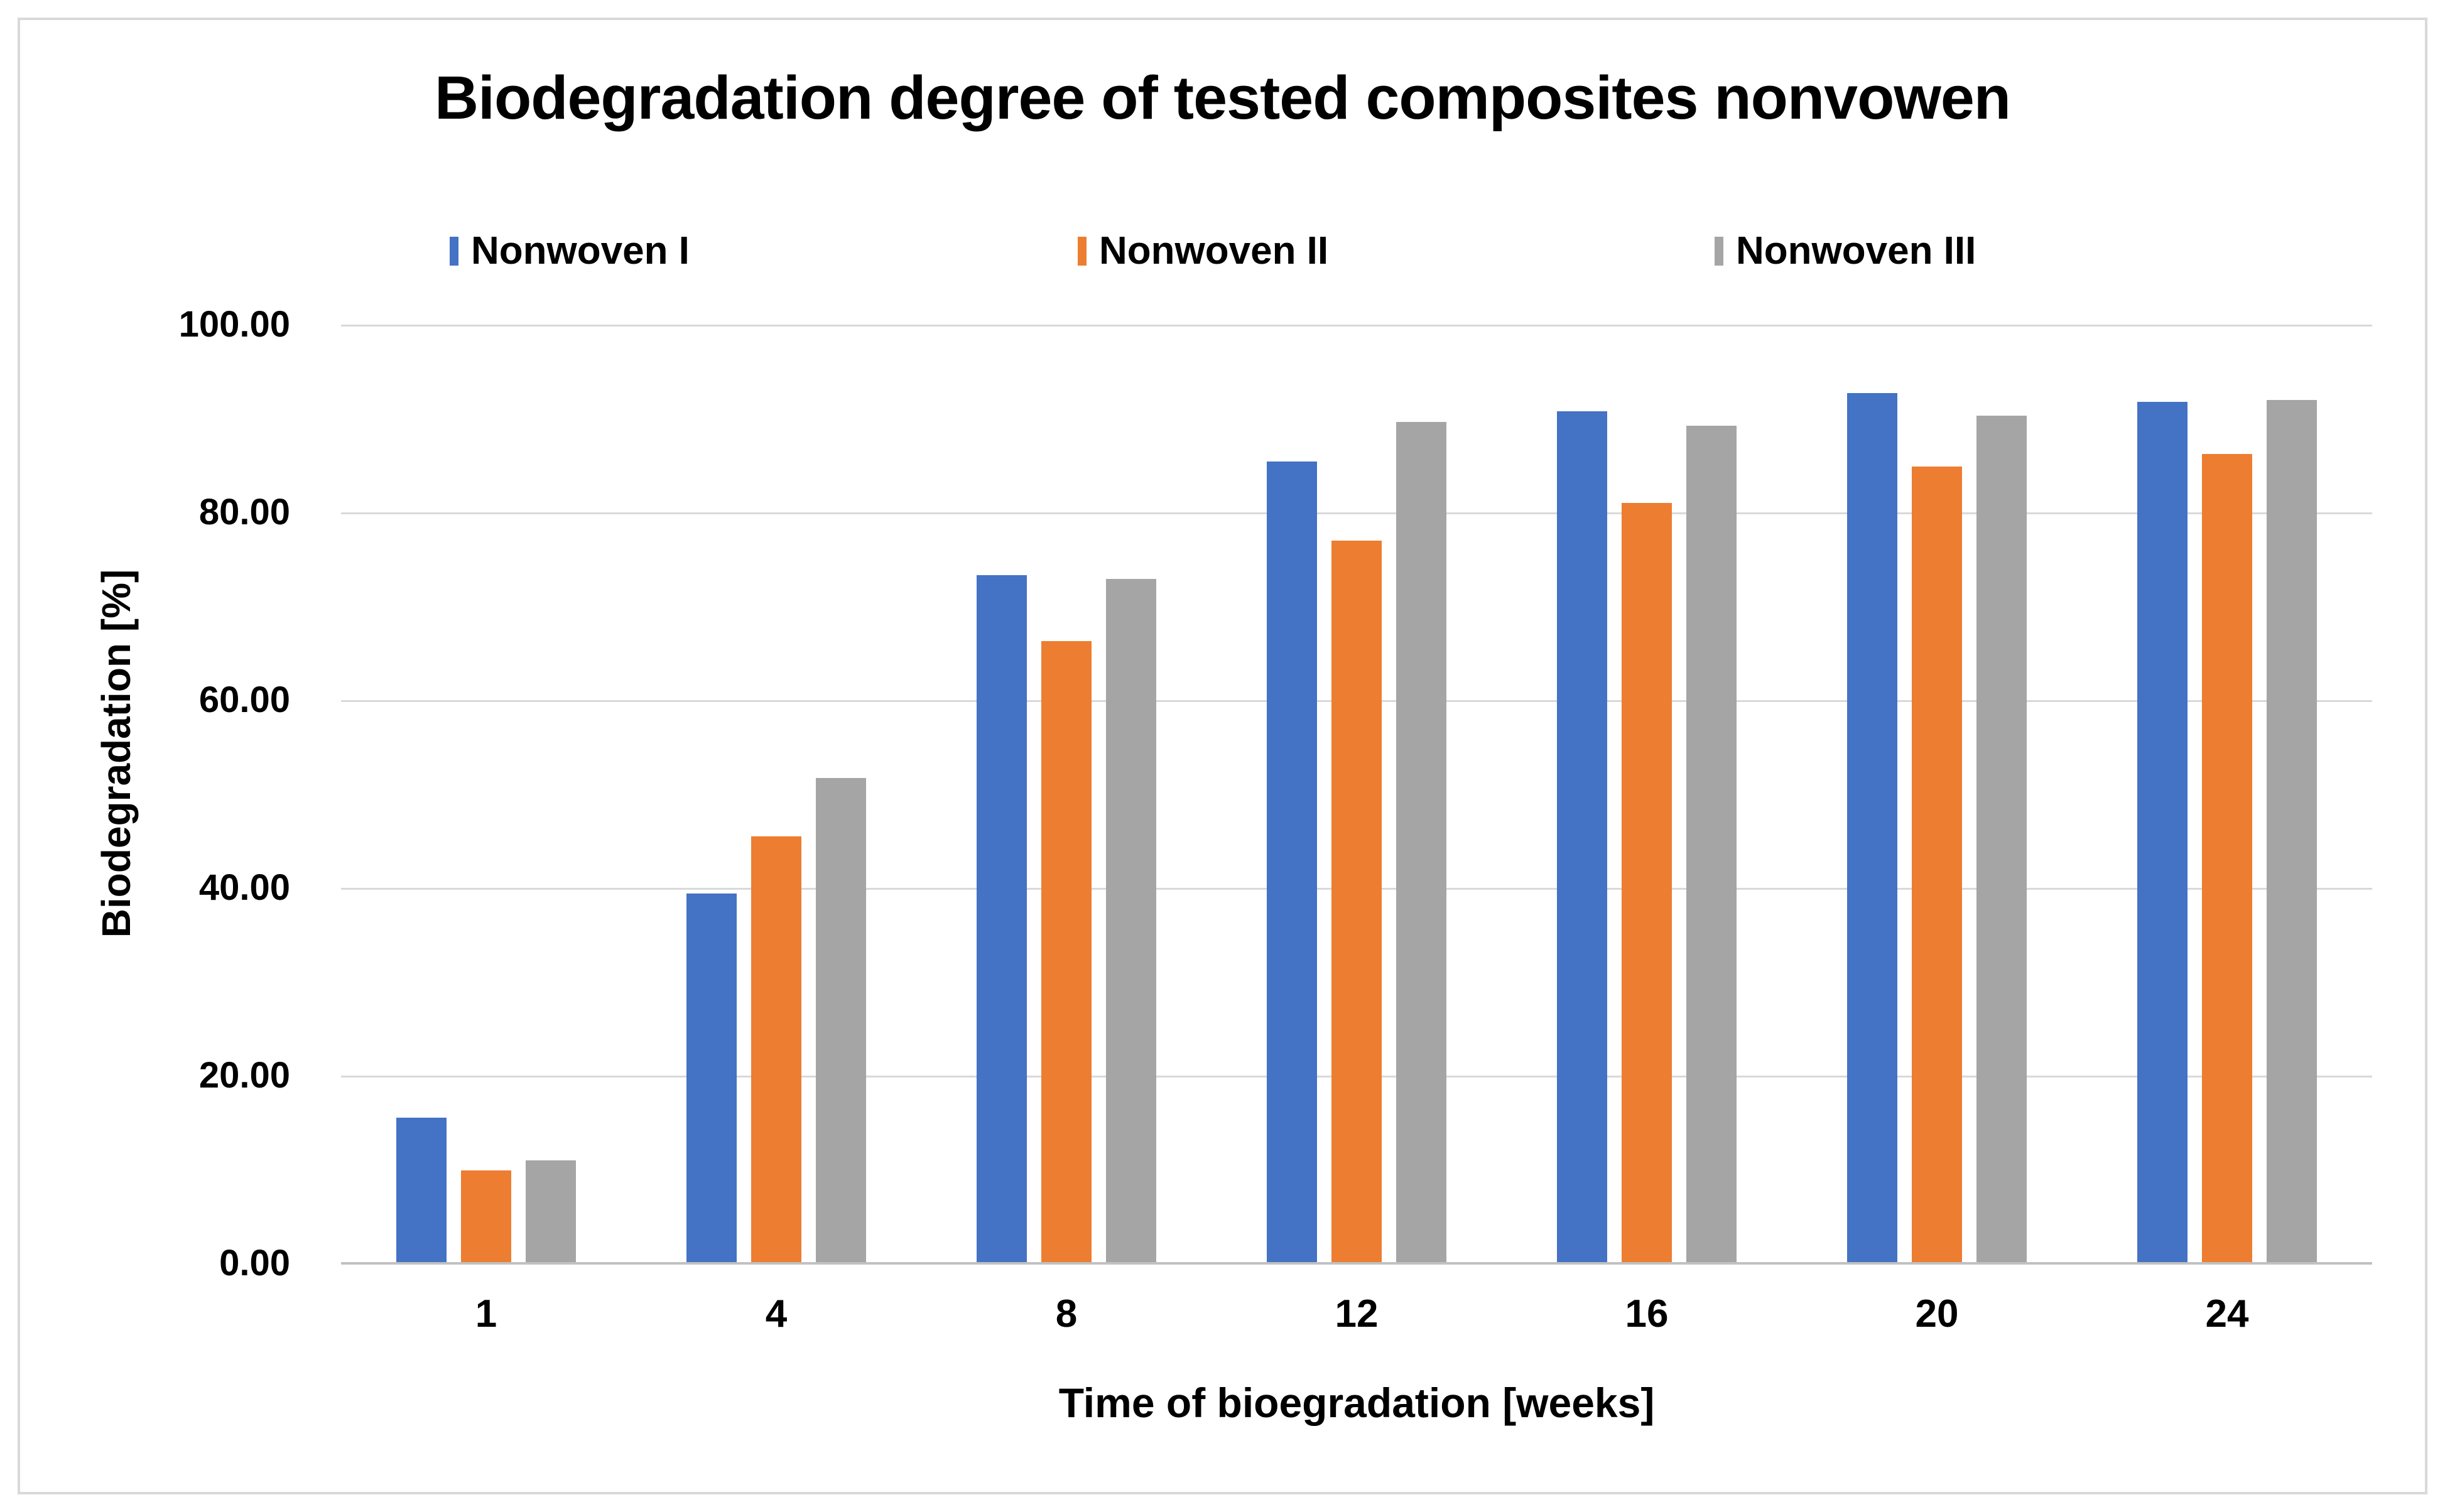 This screenshot has height=1512, width=2445. I want to click on legend-label: Nonwoven III, so click(1856, 251).